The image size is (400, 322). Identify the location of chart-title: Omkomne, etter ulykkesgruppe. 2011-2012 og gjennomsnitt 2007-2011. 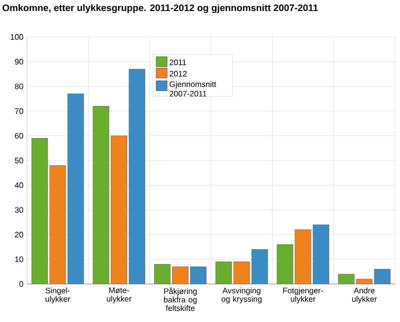
(160, 9).